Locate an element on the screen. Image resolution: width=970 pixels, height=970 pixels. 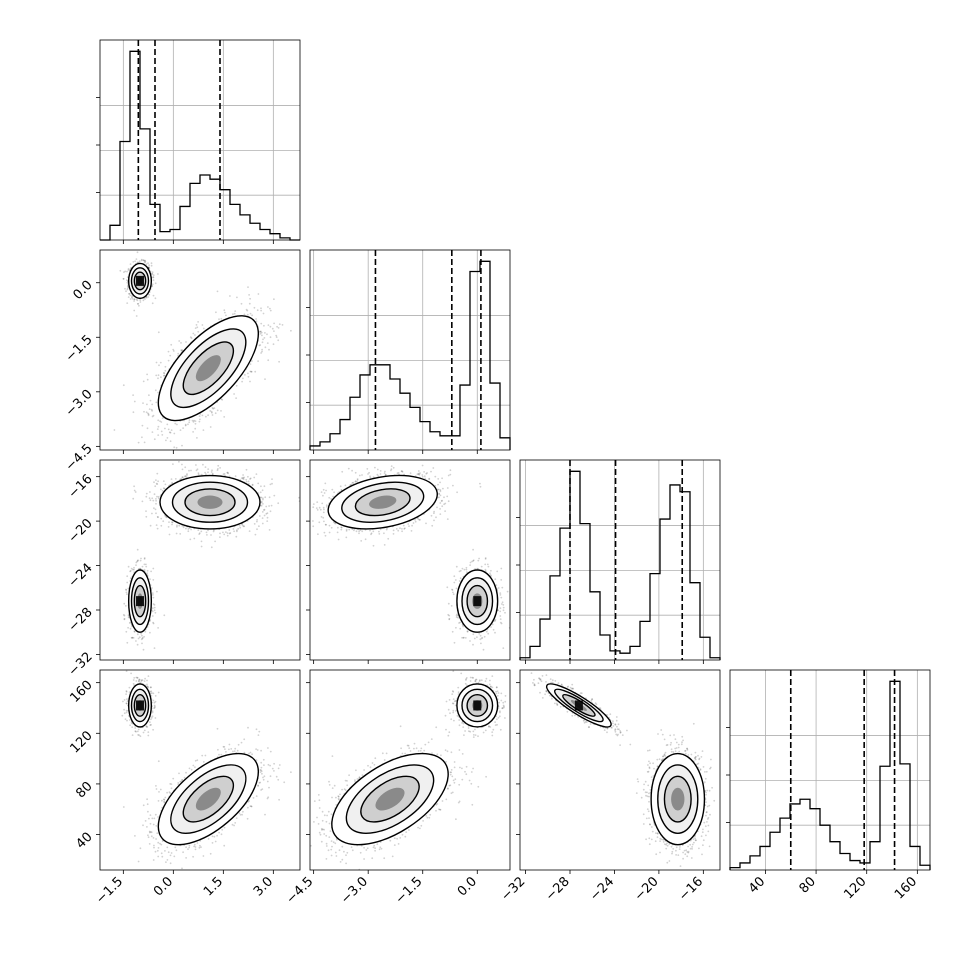
density-peak is located at coordinates (208, 368).